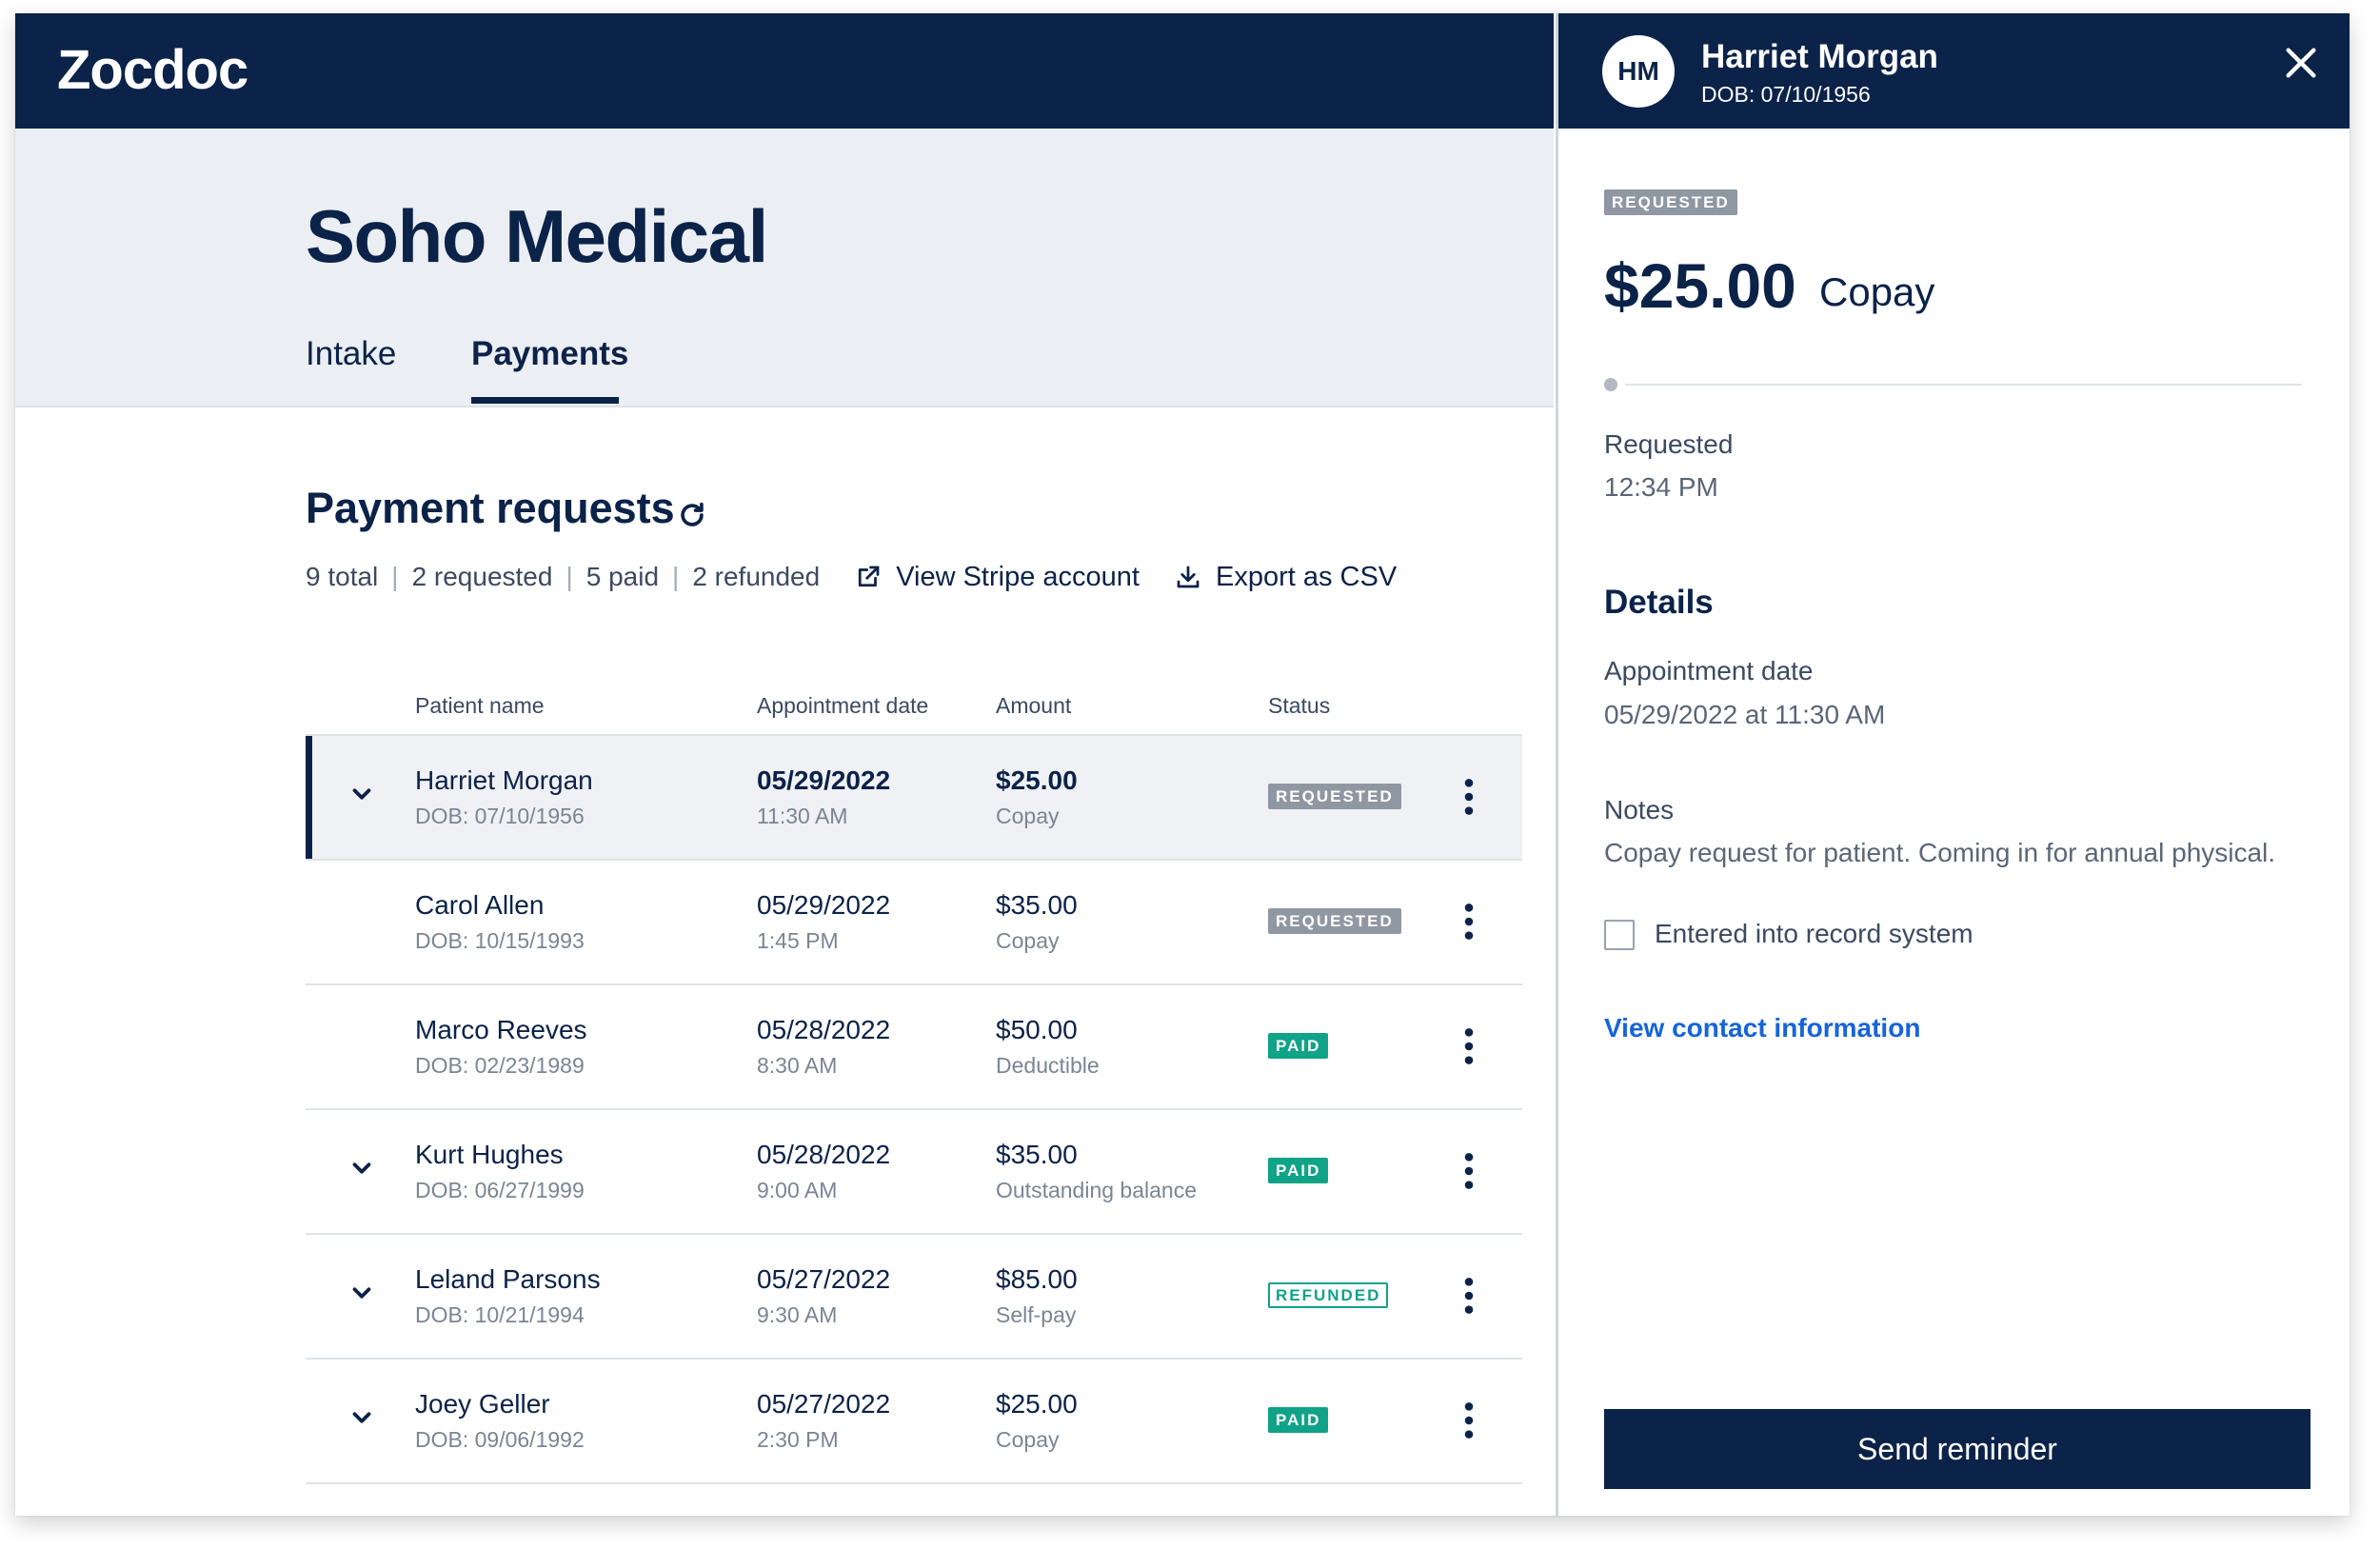 This screenshot has width=2380, height=1549. Describe the element at coordinates (545, 400) in the screenshot. I see `active-tab-indicator` at that location.